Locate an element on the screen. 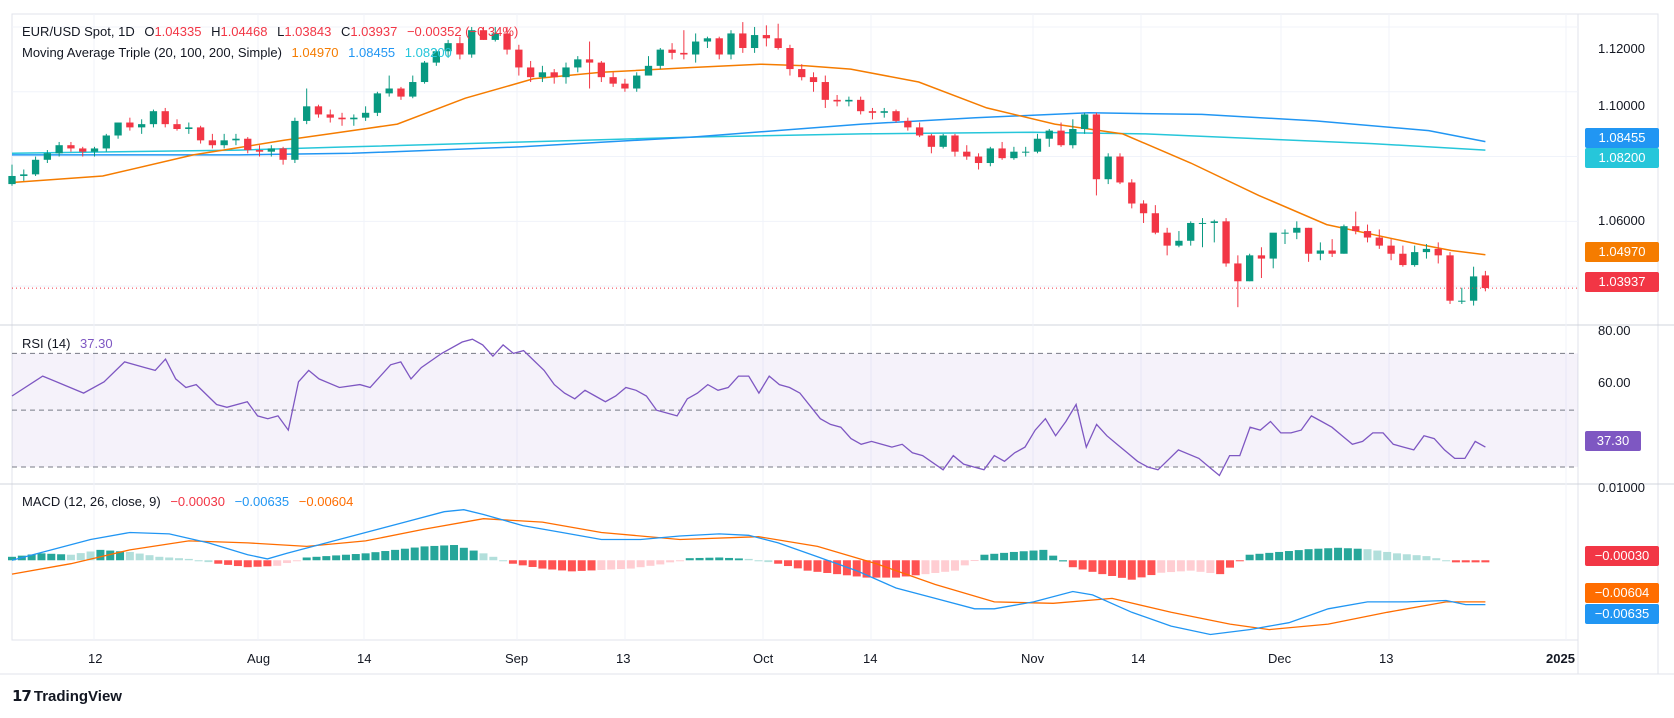 The height and width of the screenshot is (718, 1674). tradingview-logo-icon: 𝟭𝟳 is located at coordinates (22, 696).